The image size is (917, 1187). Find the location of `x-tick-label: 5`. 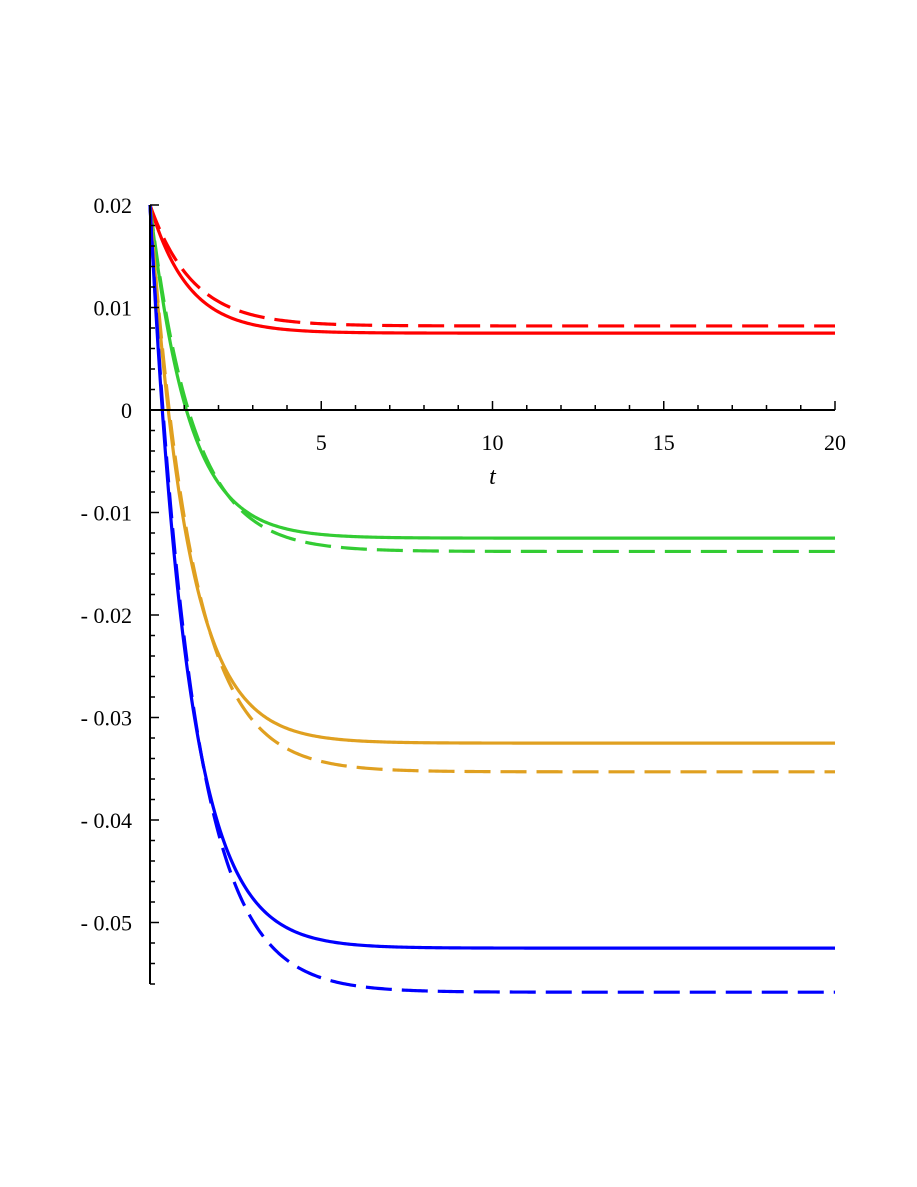

x-tick-label: 5 is located at coordinates (321, 442).